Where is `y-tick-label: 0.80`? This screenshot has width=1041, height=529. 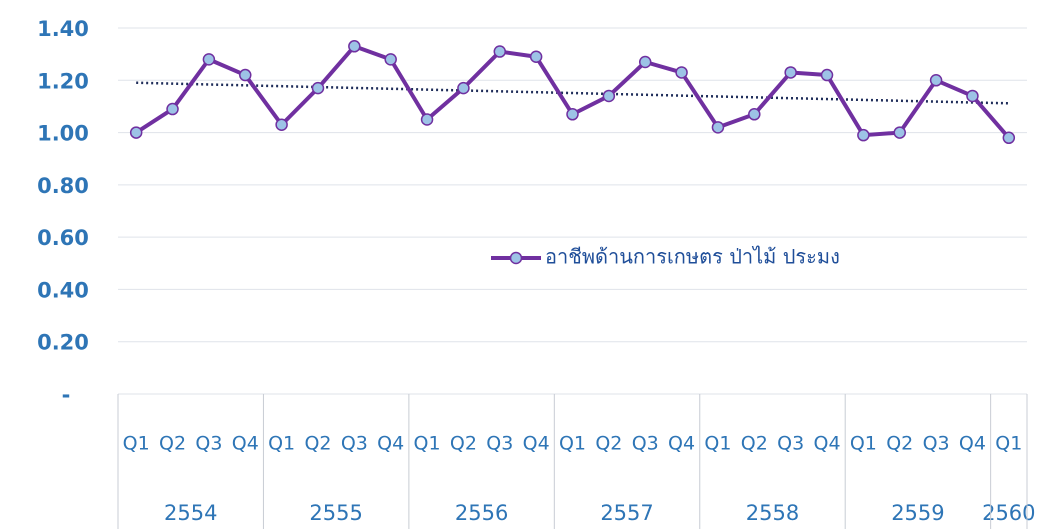 y-tick-label: 0.80 is located at coordinates (63, 186).